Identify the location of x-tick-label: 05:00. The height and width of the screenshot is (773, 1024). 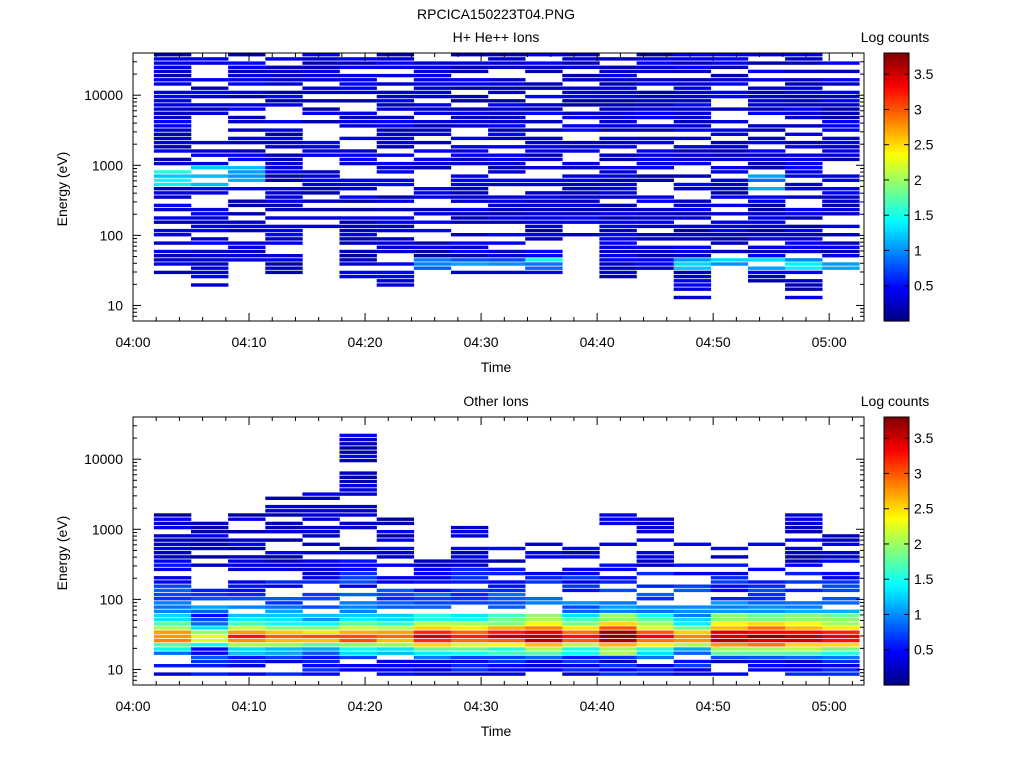
(829, 342).